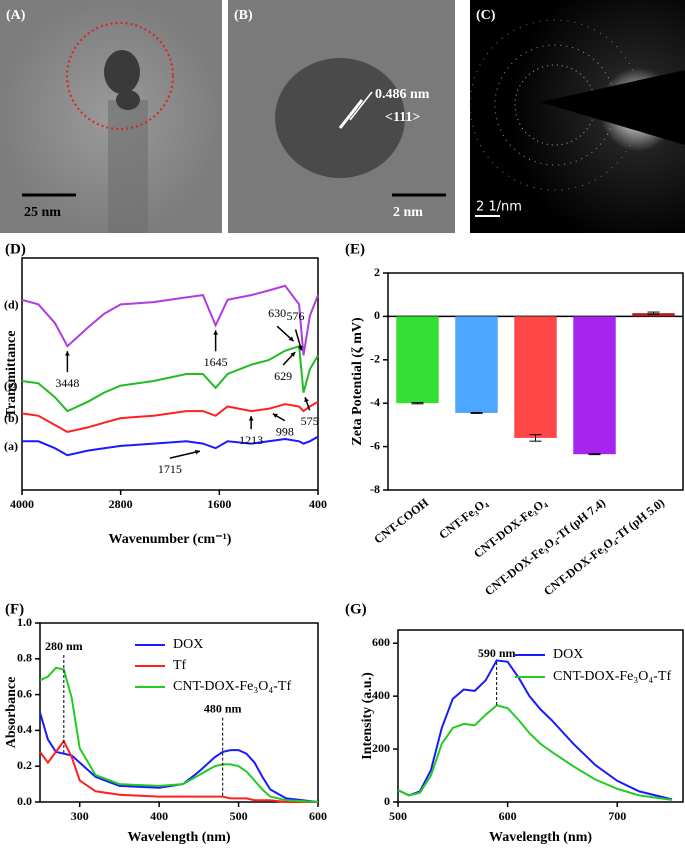  What do you see at coordinates (11, 713) in the screenshot?
I see `y-axis-label: Absorbance` at bounding box center [11, 713].